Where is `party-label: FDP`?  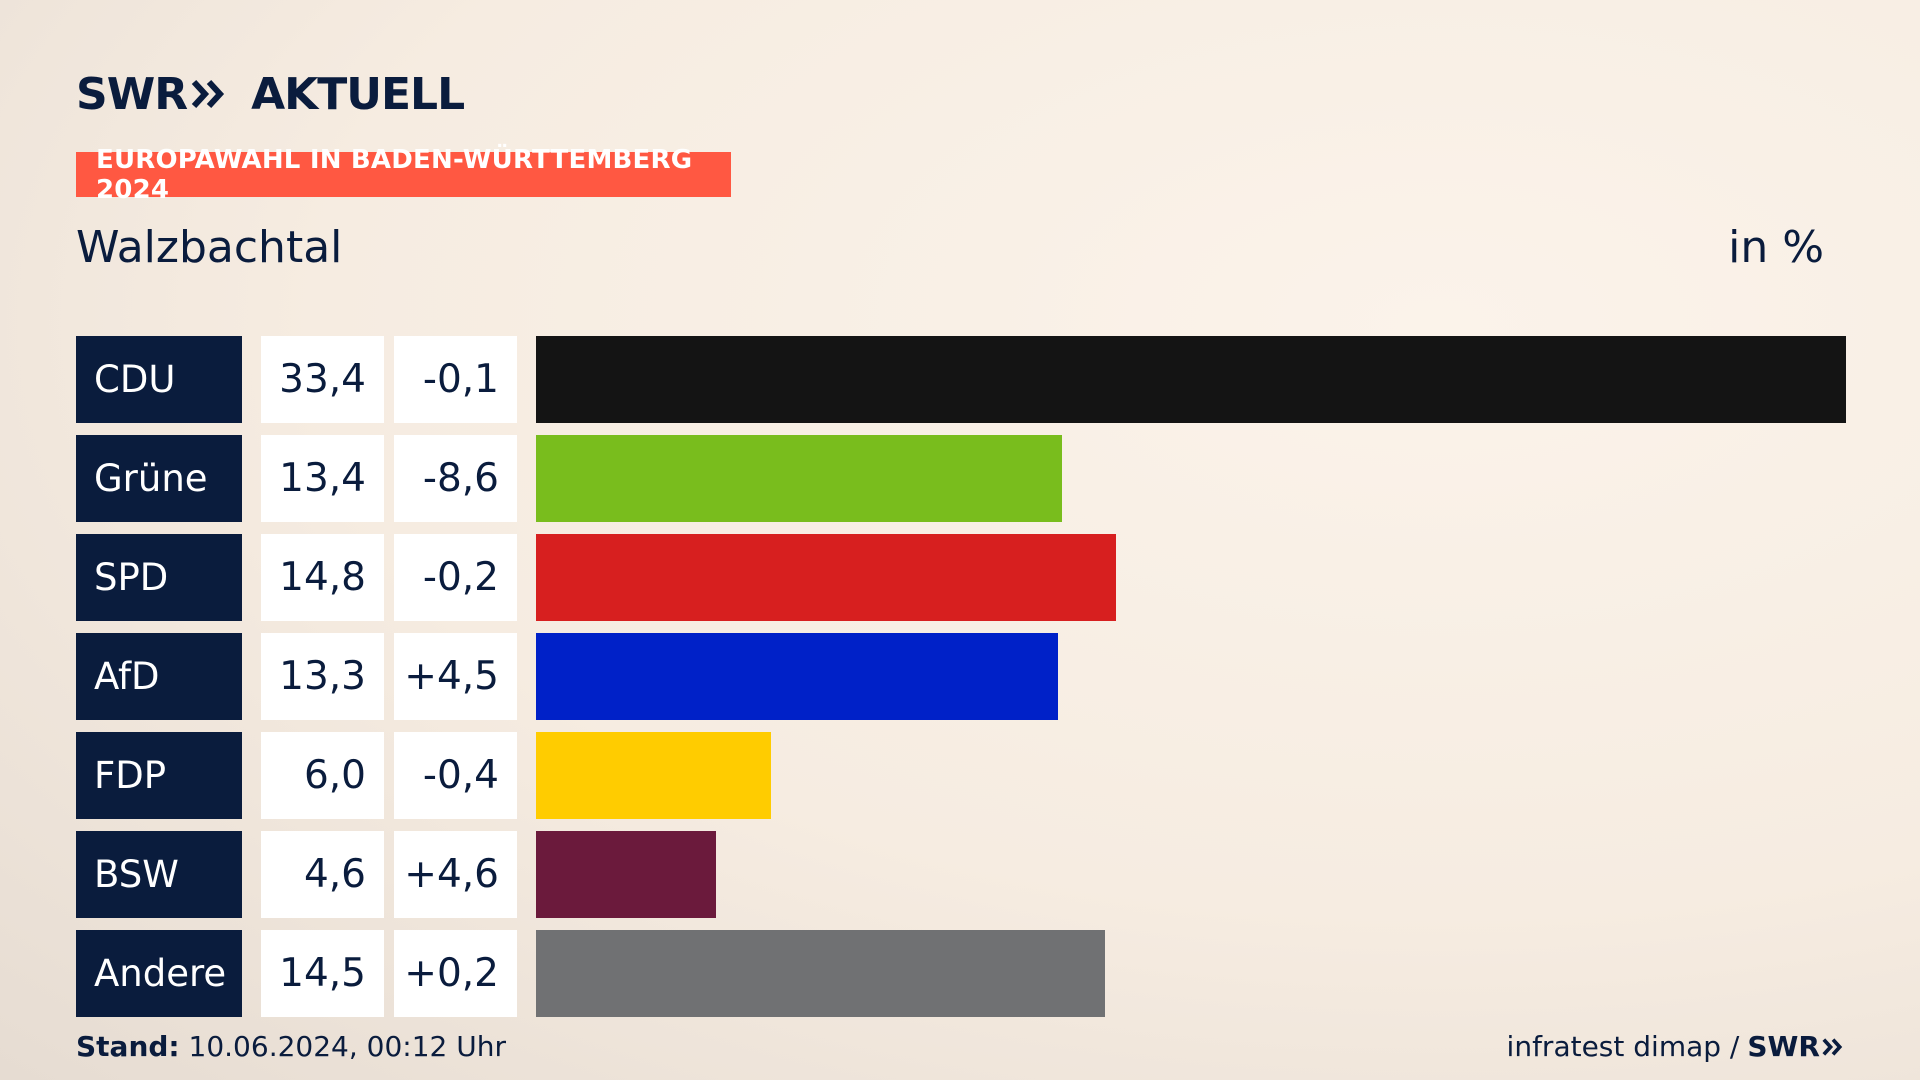
party-label: FDP is located at coordinates (159, 775).